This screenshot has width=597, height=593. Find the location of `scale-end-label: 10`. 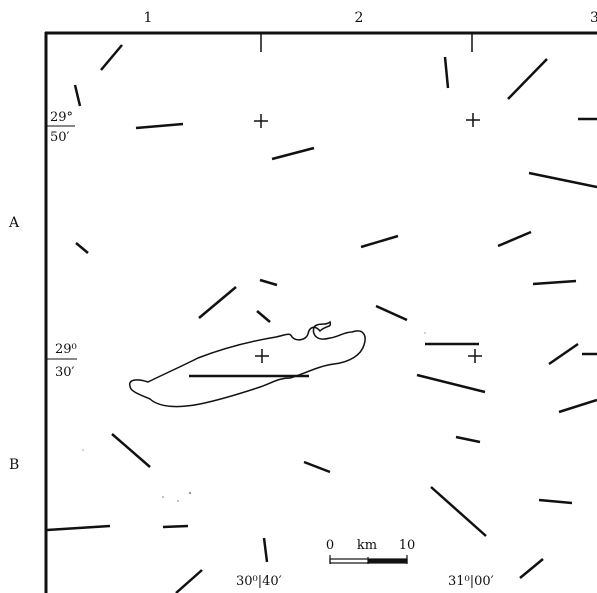

scale-end-label: 10 is located at coordinates (407, 545).